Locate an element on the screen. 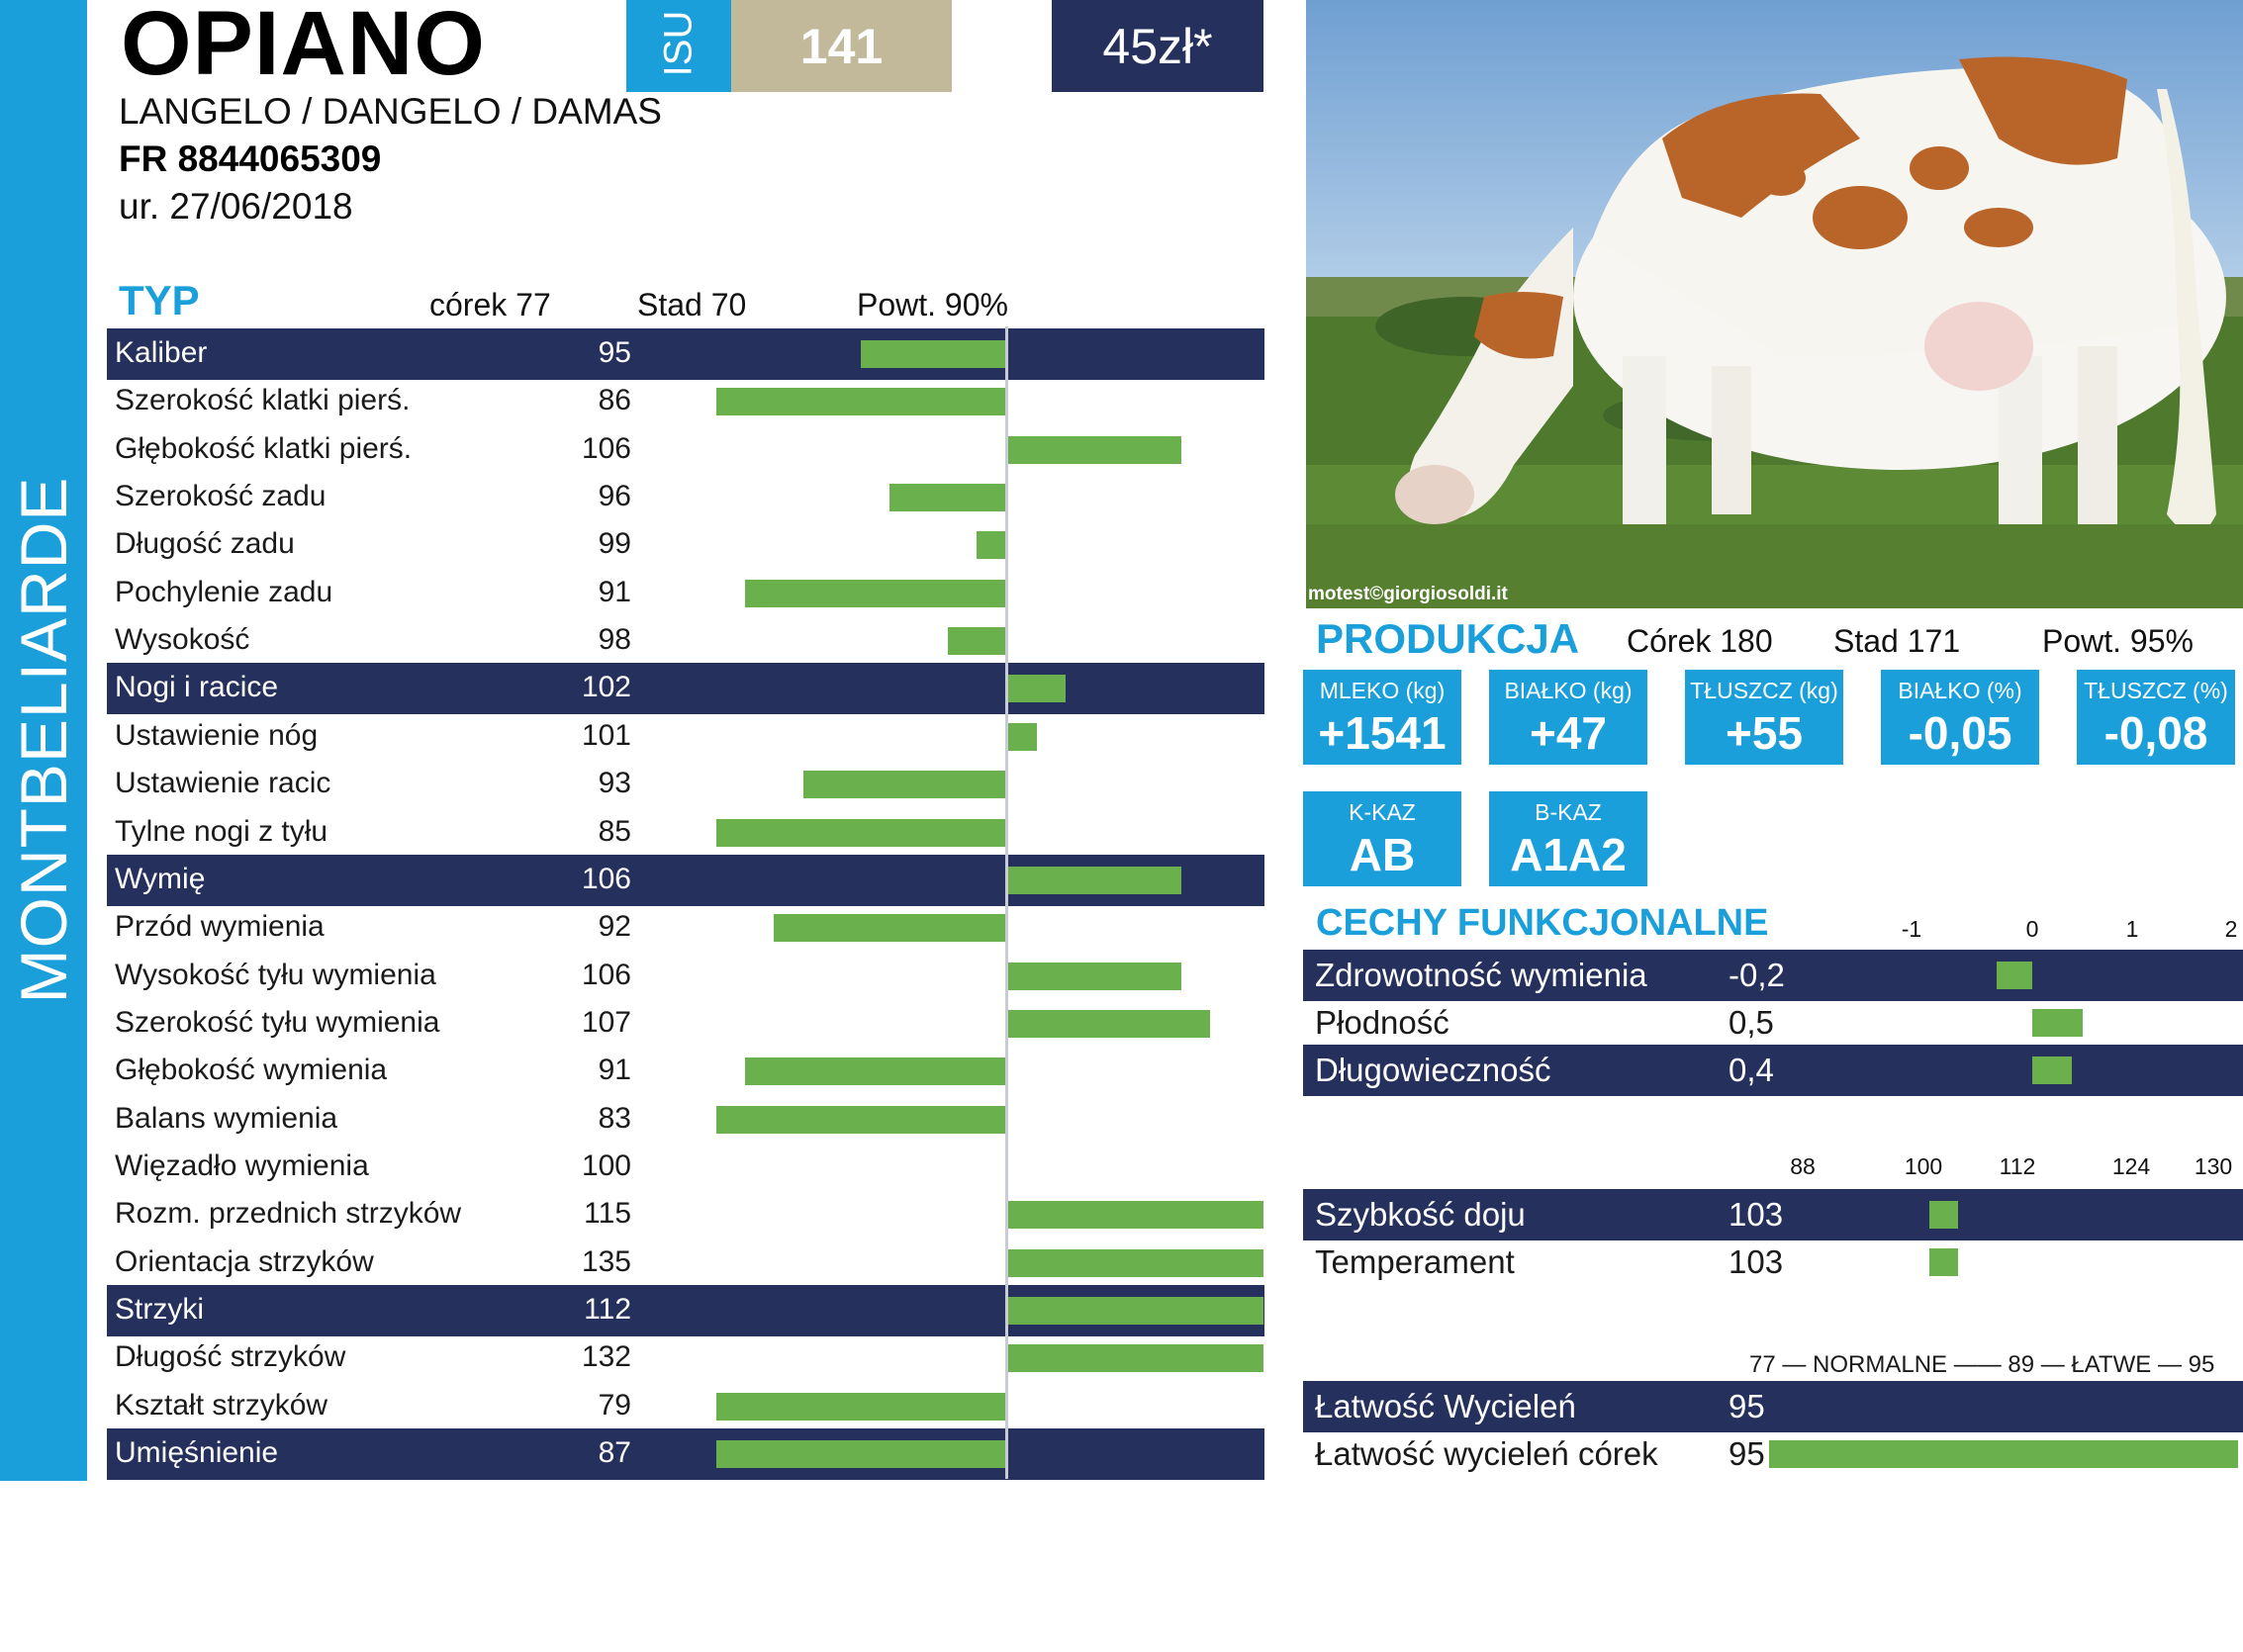 This screenshot has width=2243, height=1652. bull-name: OPIANO is located at coordinates (304, 47).